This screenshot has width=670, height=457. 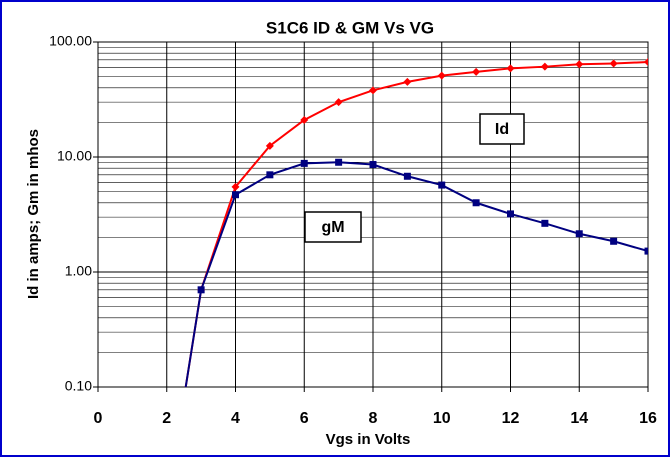 I want to click on x-axis-label: Vgs in Volts, so click(x=368, y=439).